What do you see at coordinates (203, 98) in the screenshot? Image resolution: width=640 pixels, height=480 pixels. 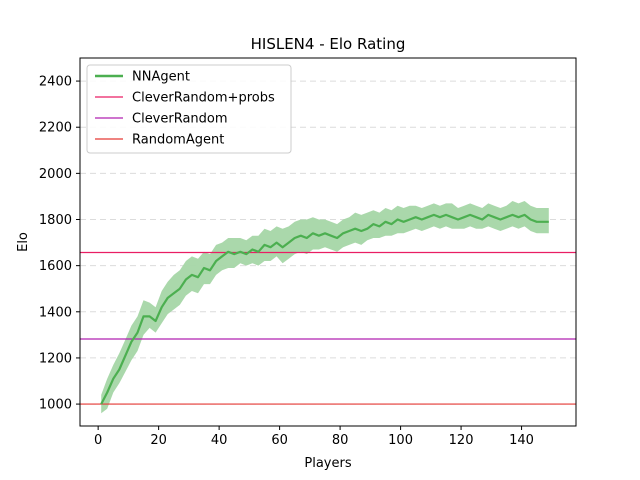 I see `legend-label: CleverRandom+probs` at bounding box center [203, 98].